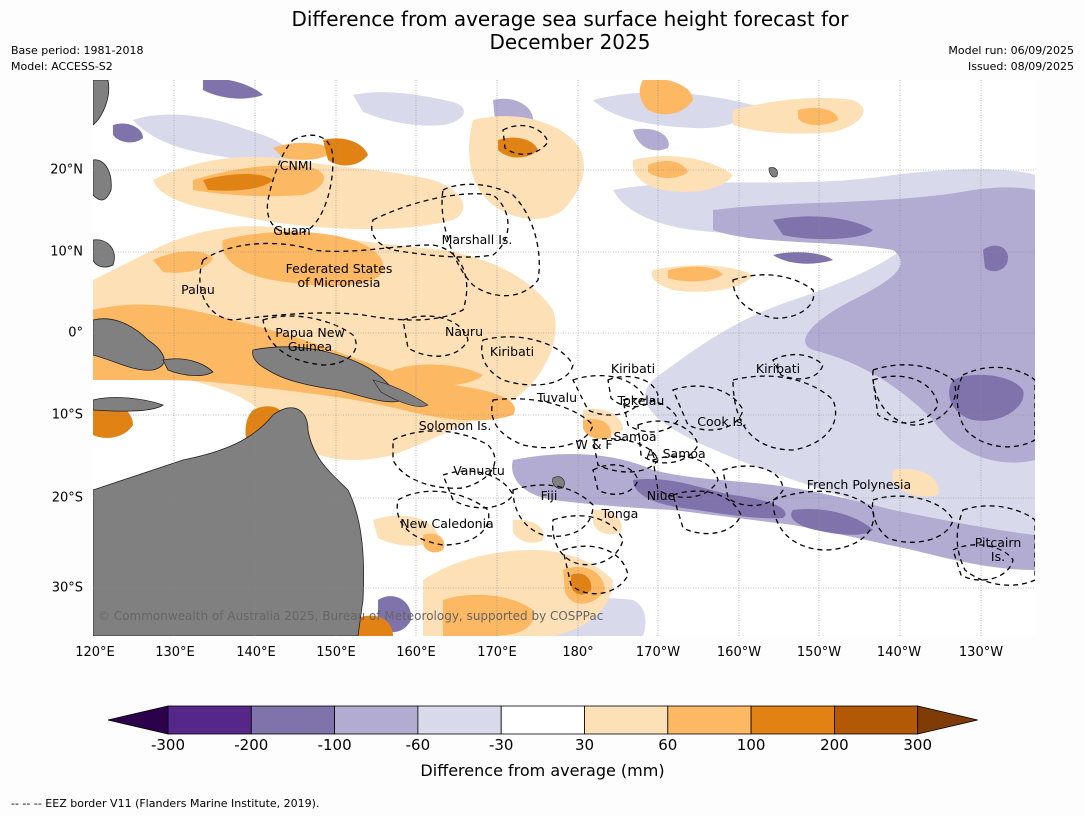  I want to click on lon-tick: 140°W, so click(899, 652).